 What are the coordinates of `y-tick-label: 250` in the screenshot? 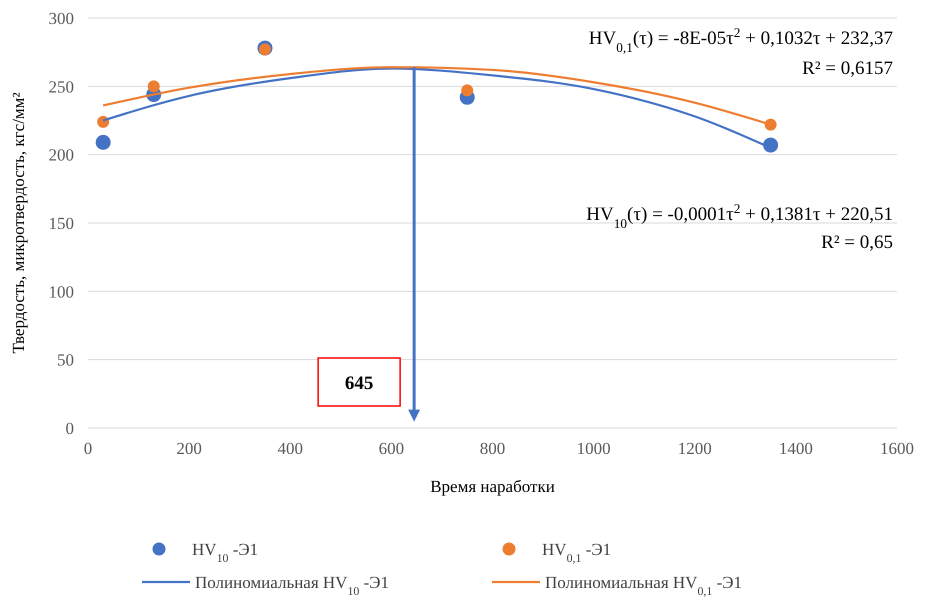 It's located at (61, 86).